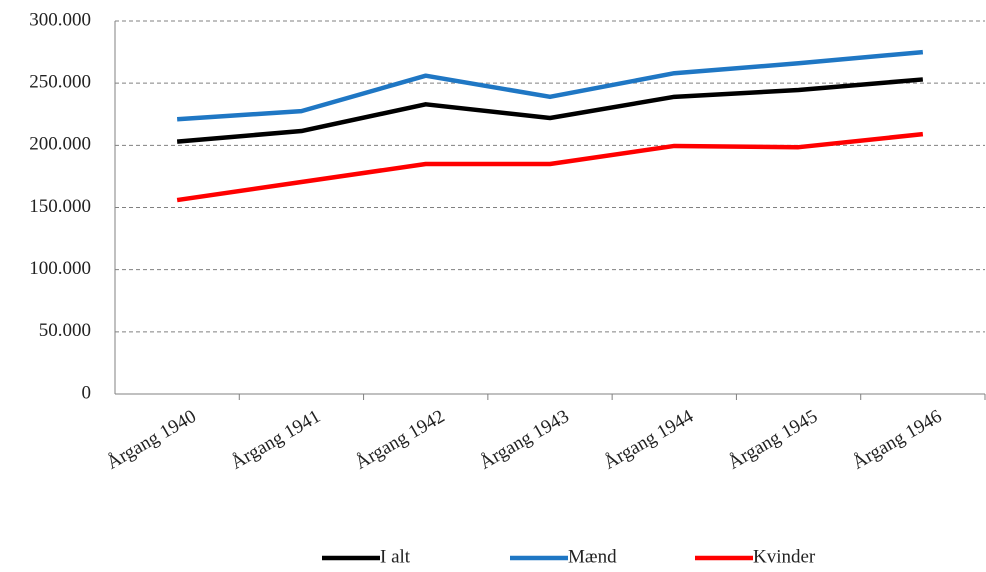 The image size is (986, 572). I want to click on y-tick-label: 50.000, so click(65, 330).